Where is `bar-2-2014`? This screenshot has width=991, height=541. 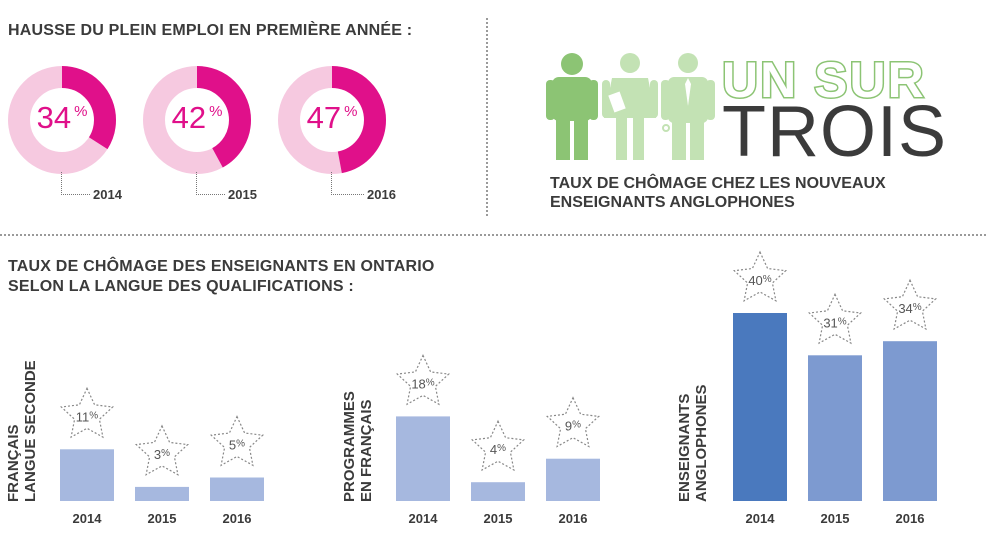 bar-2-2014 is located at coordinates (760, 407).